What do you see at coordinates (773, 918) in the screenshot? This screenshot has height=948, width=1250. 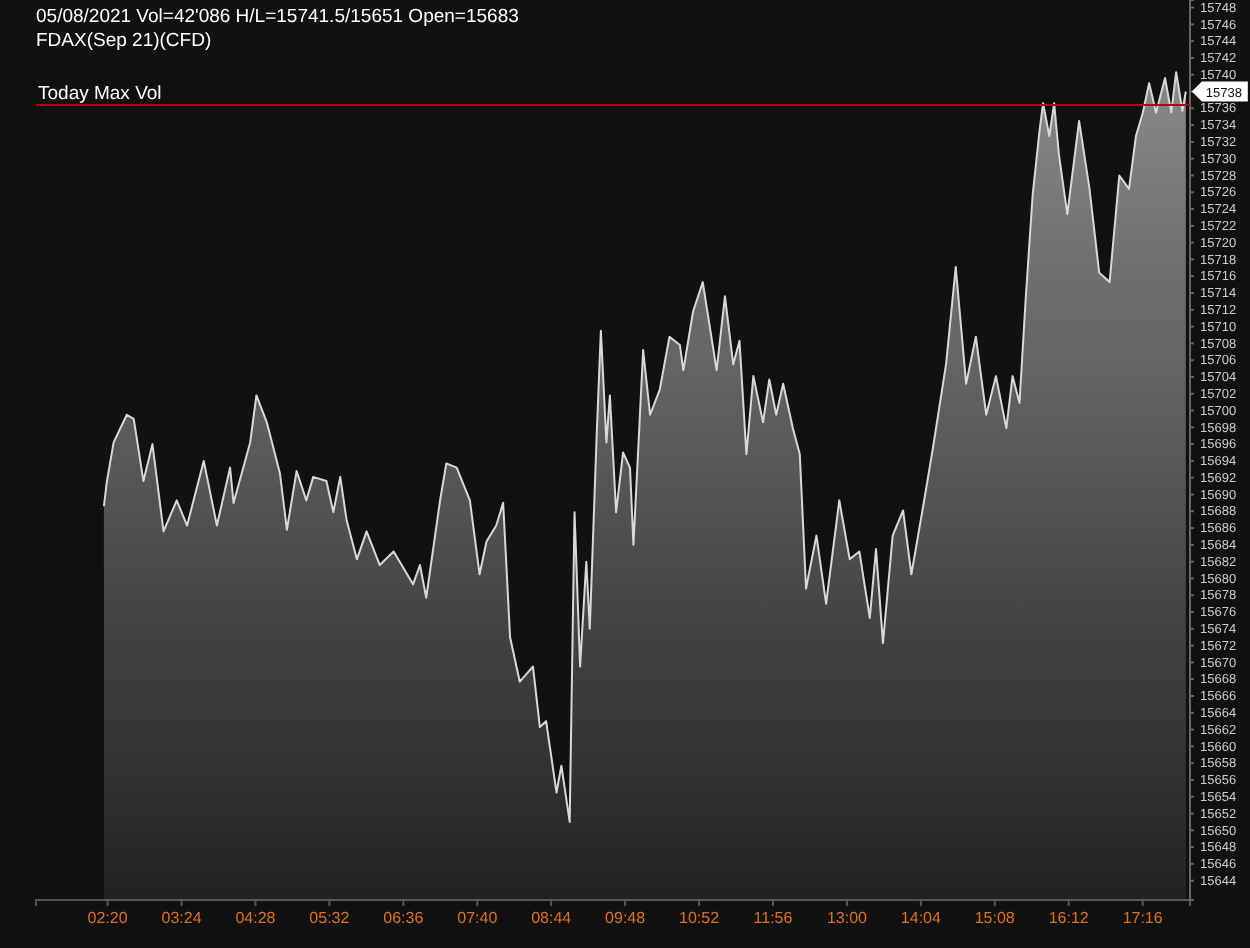 I see `x-tick-label: 11:56` at bounding box center [773, 918].